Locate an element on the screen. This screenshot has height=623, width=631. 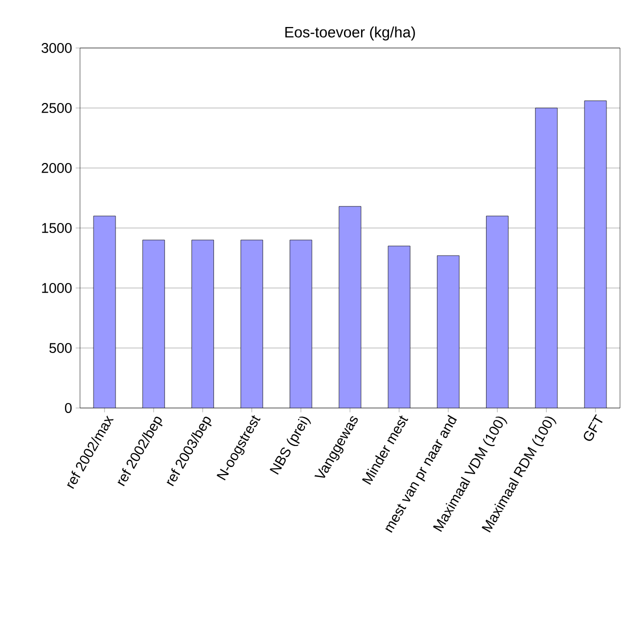
y-tick-label: 1000 is located at coordinates (57, 288).